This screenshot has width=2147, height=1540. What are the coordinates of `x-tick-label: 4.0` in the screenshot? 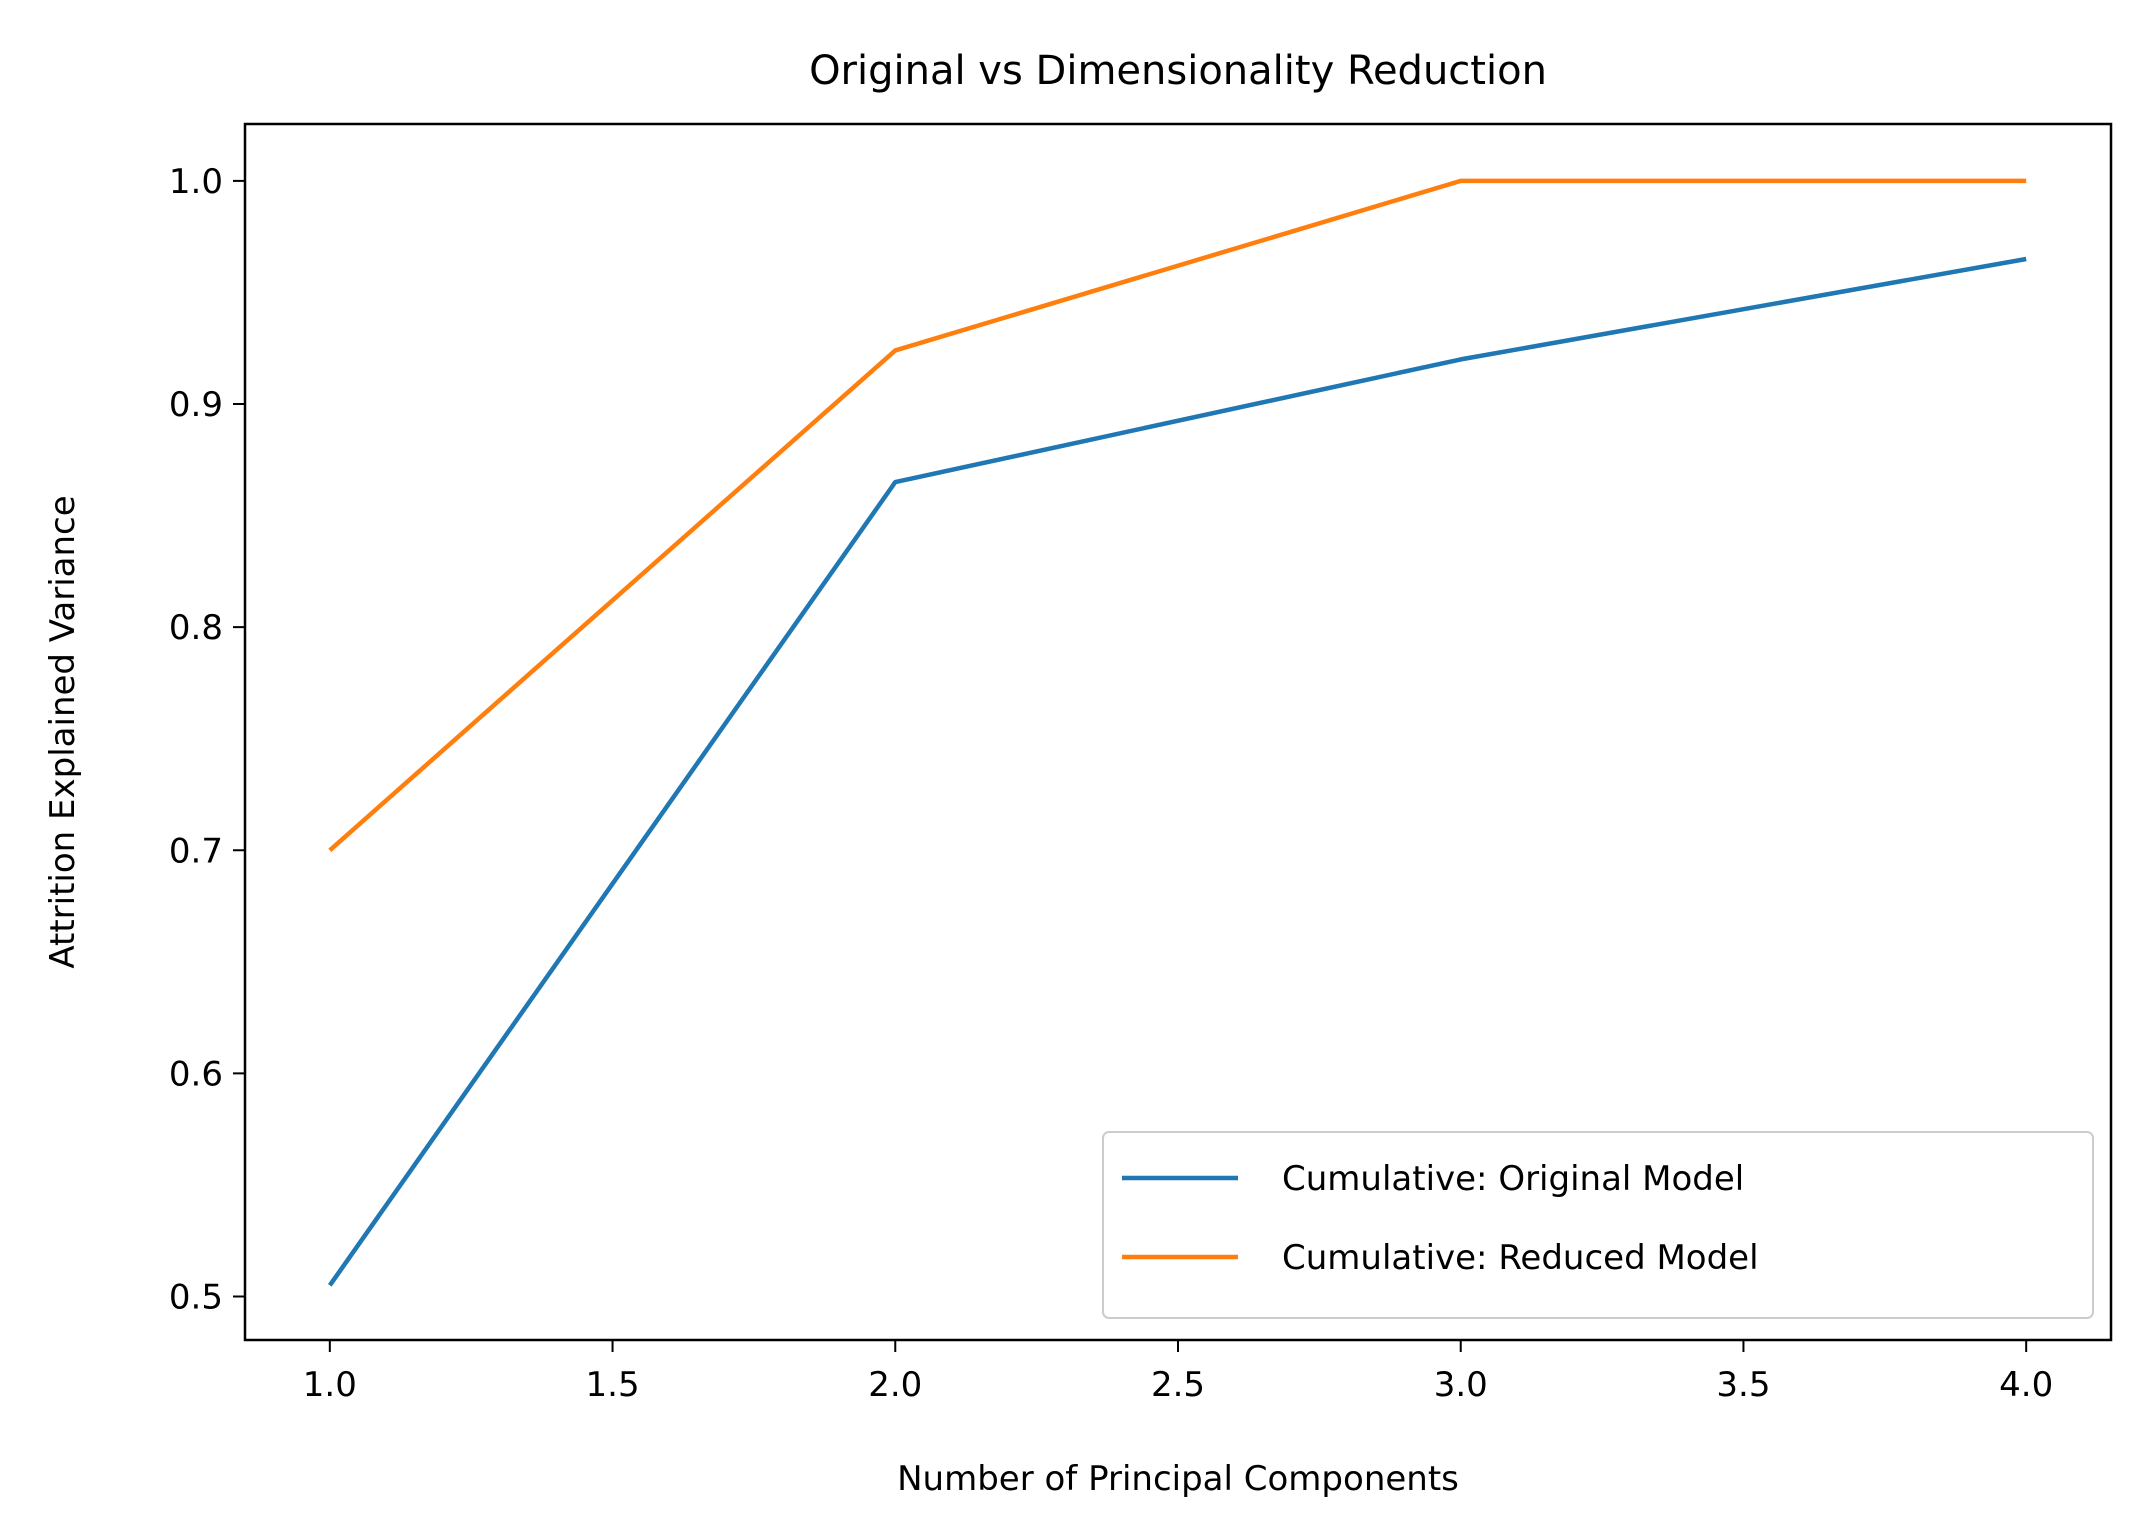 It's located at (2026, 1385).